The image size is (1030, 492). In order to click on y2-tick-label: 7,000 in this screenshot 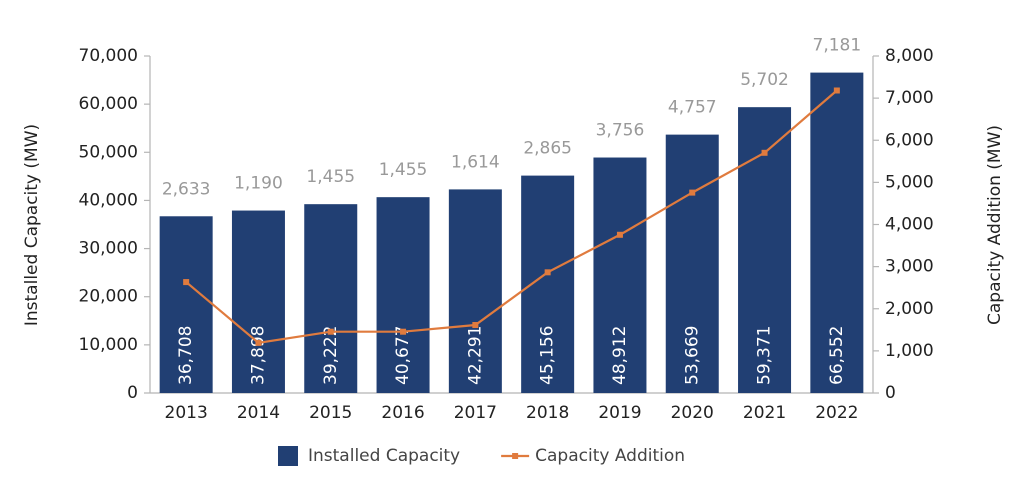, I will do `click(909, 98)`.